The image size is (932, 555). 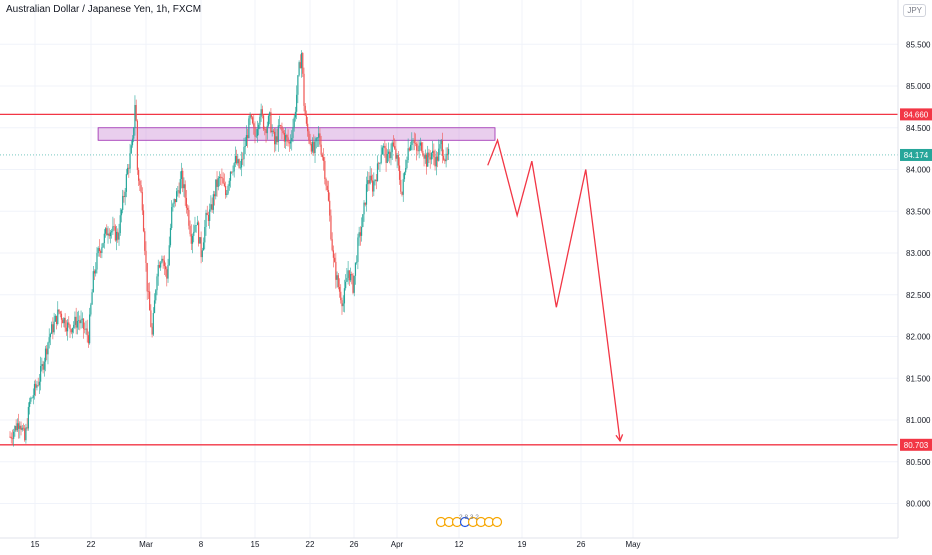 I want to click on time-tick-label: 26, so click(x=581, y=544).